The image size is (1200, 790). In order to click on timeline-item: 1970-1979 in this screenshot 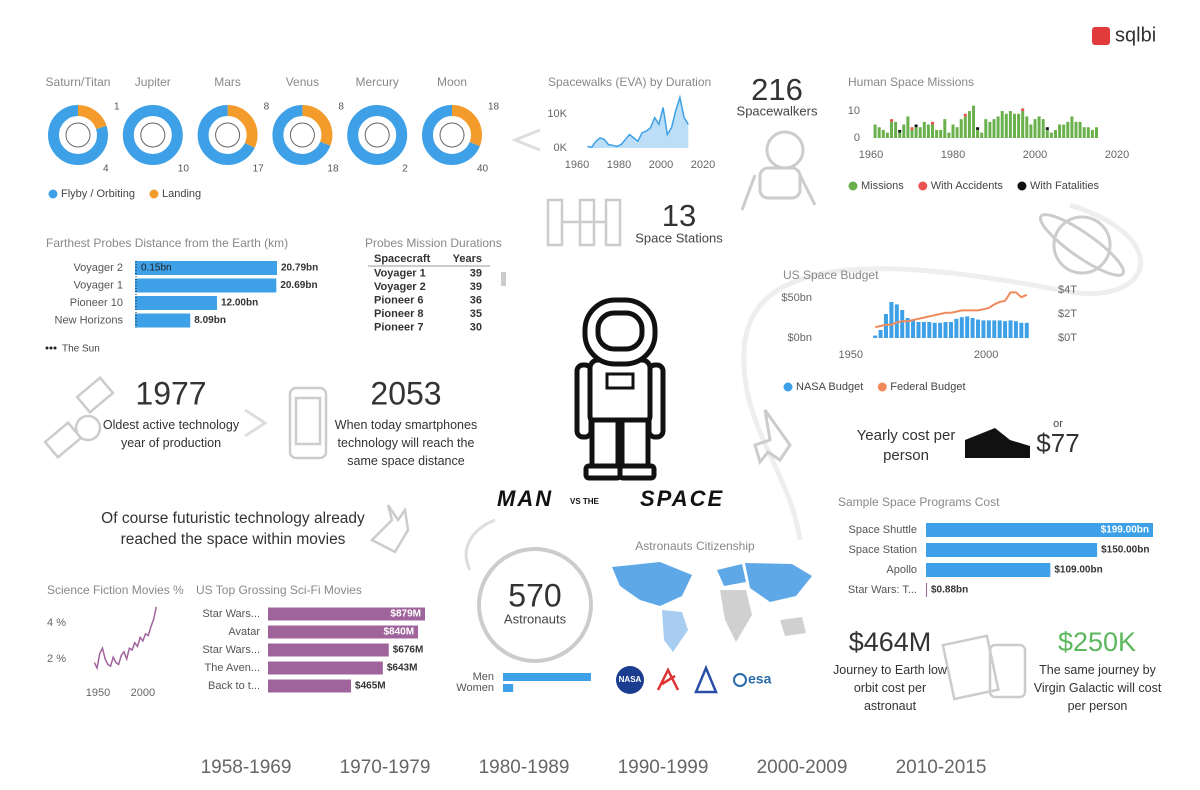, I will do `click(385, 767)`.